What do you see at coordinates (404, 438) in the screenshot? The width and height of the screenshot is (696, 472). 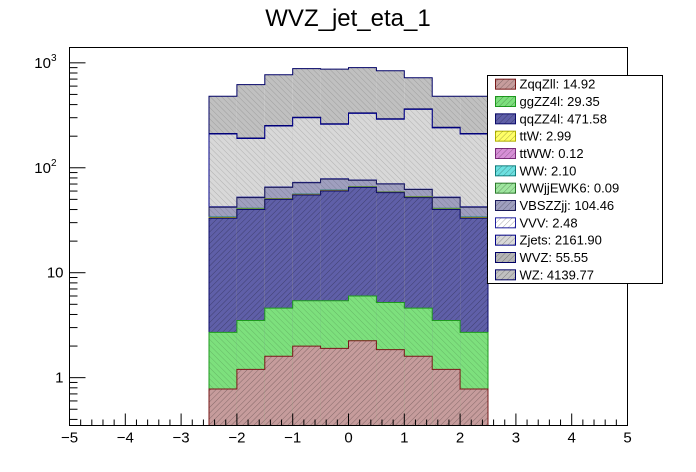 I see `x-tick-label: 1` at bounding box center [404, 438].